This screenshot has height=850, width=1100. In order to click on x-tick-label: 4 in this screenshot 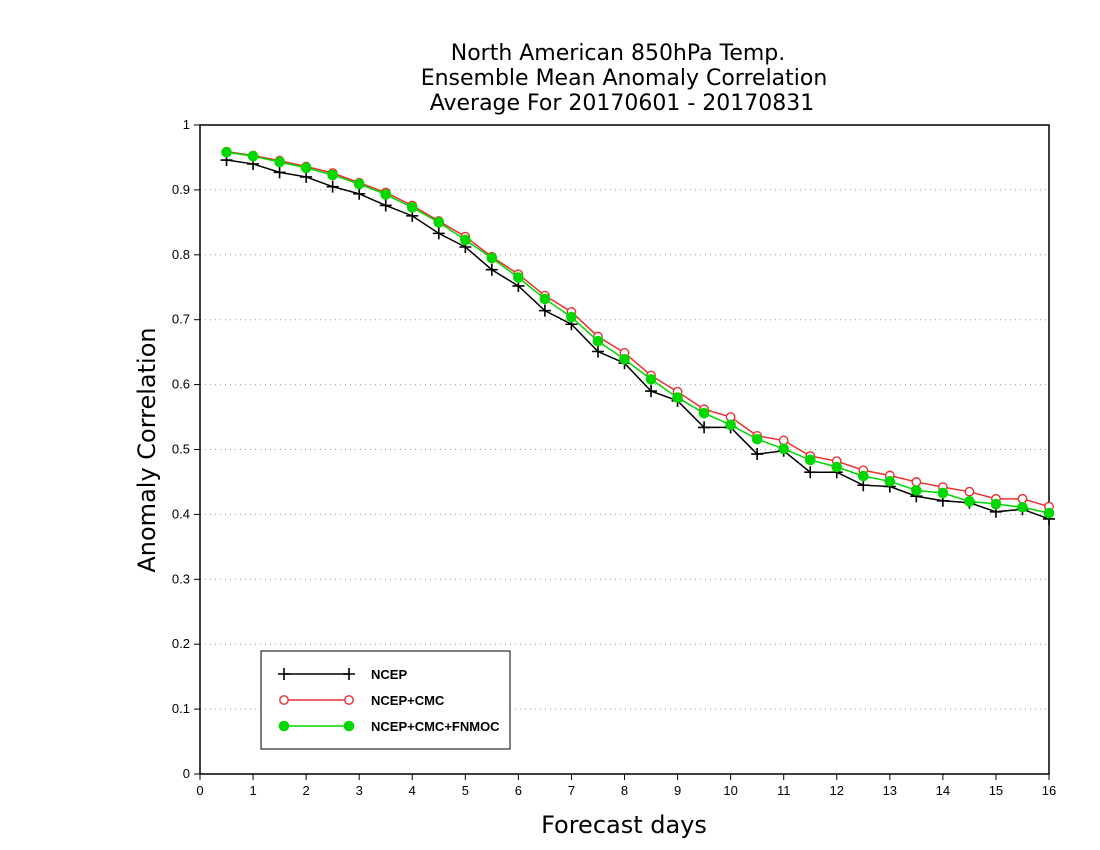, I will do `click(412, 790)`.